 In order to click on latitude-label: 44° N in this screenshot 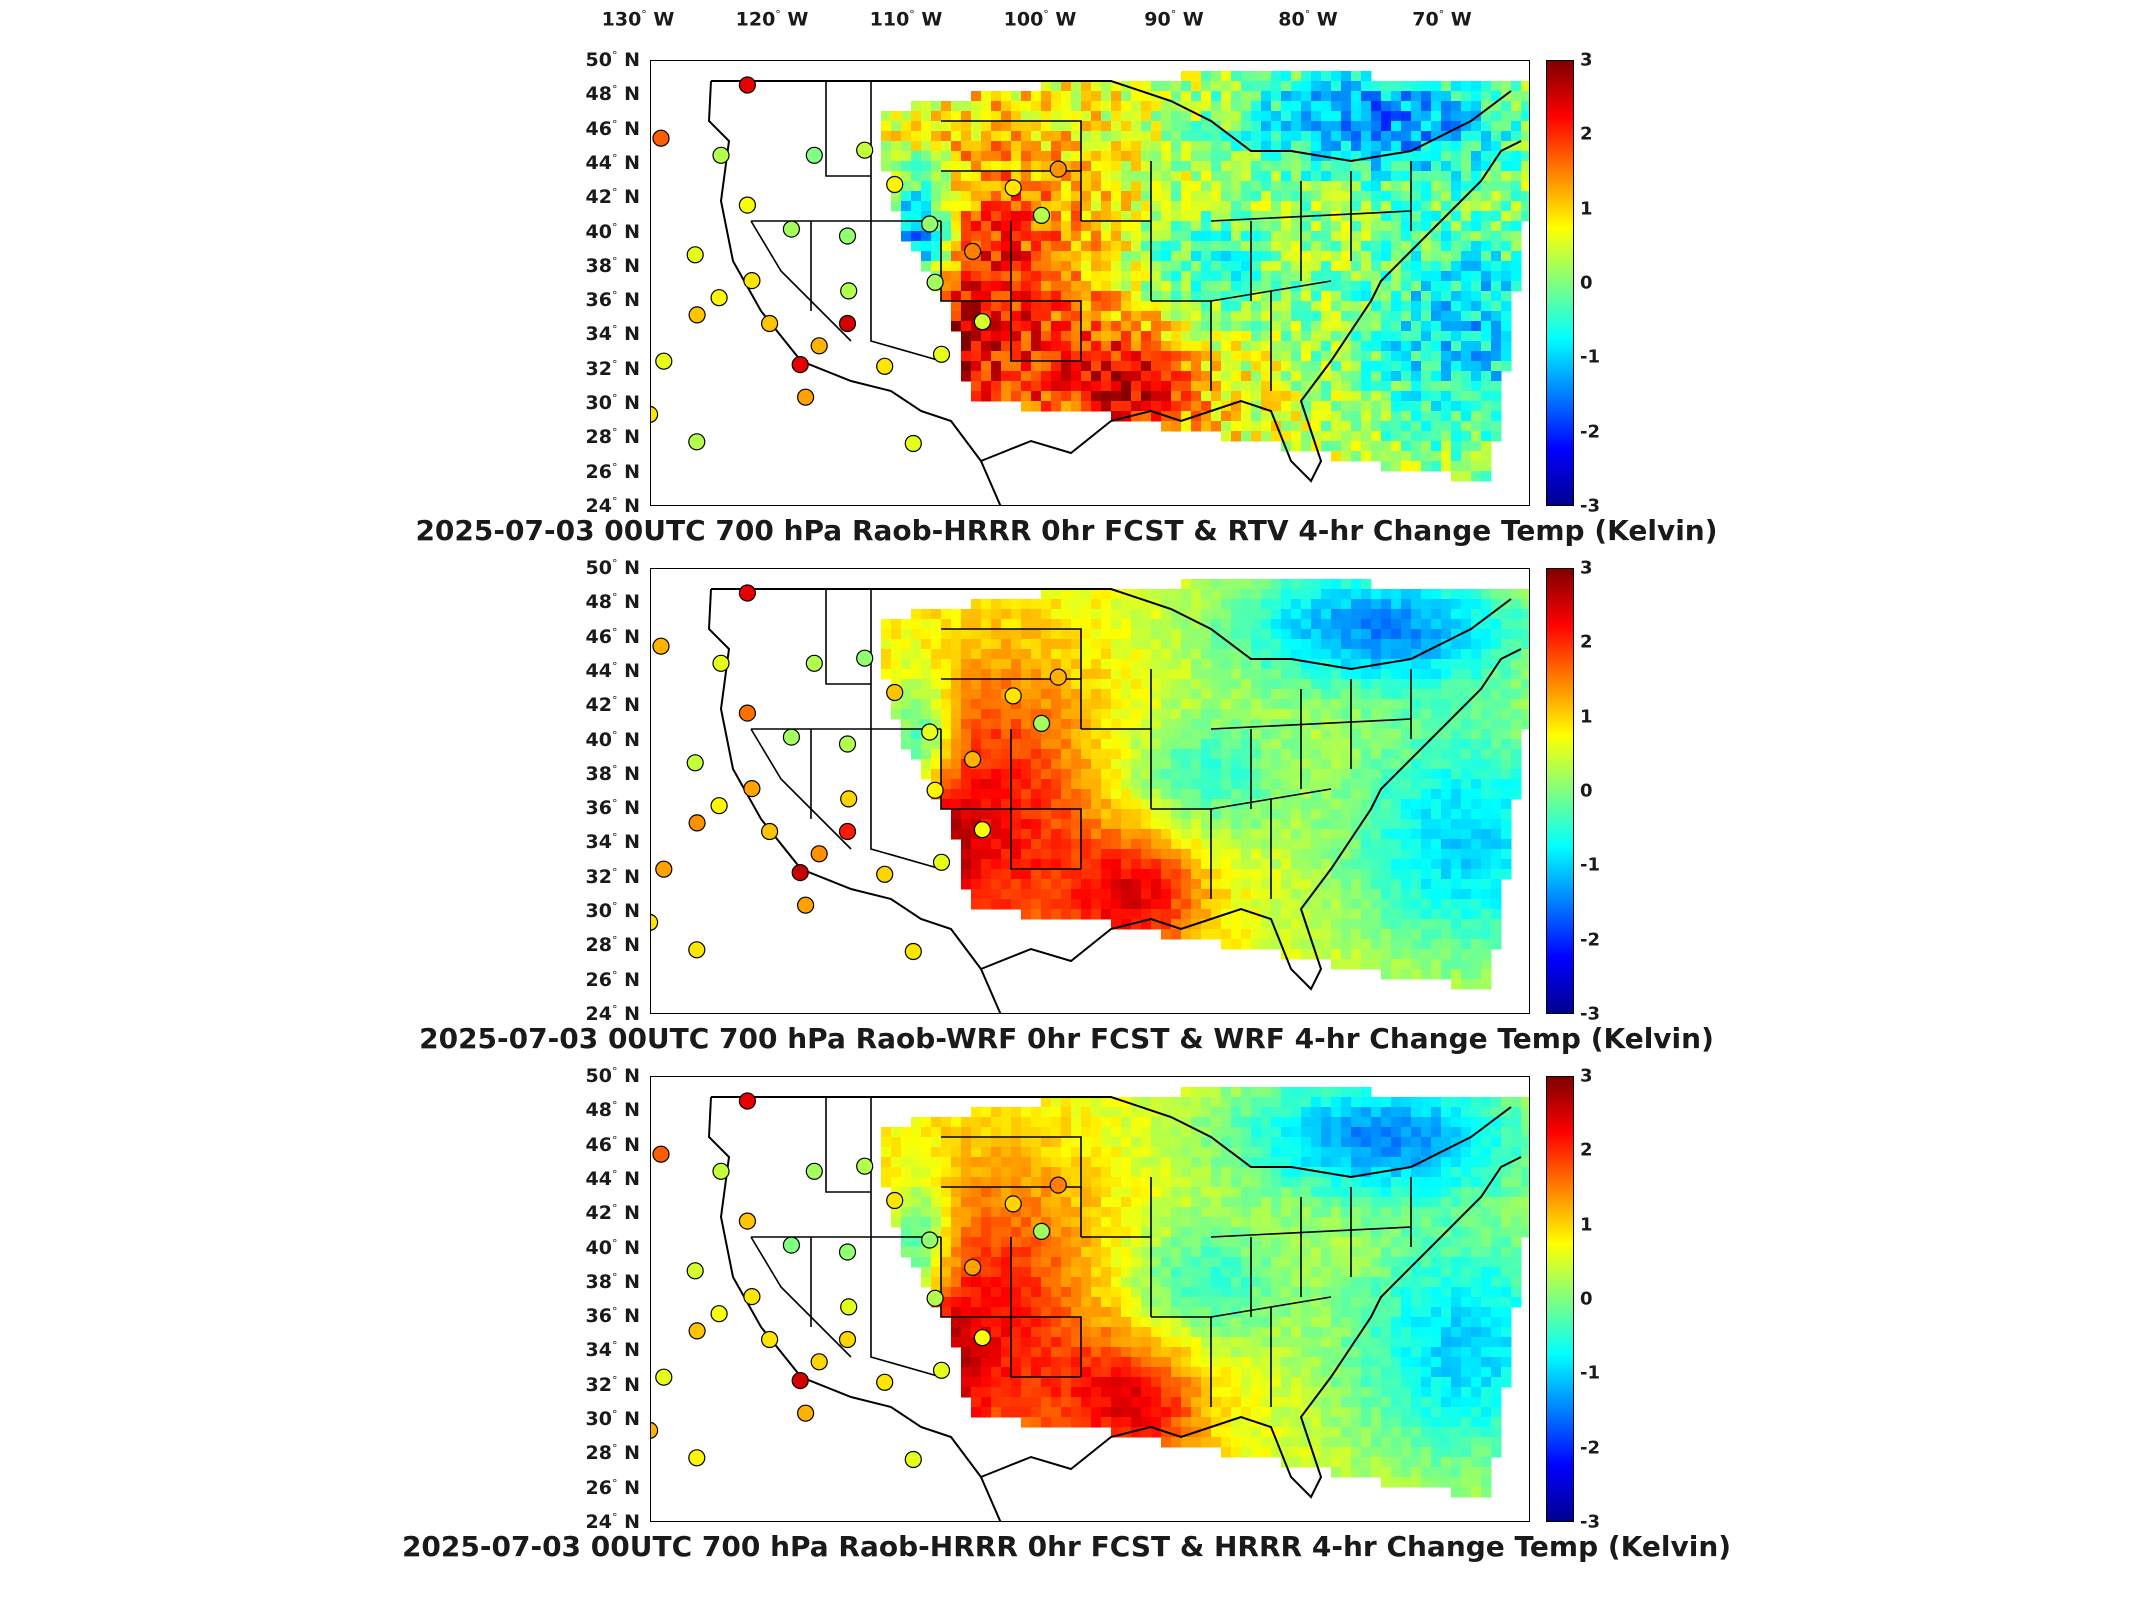, I will do `click(612, 671)`.